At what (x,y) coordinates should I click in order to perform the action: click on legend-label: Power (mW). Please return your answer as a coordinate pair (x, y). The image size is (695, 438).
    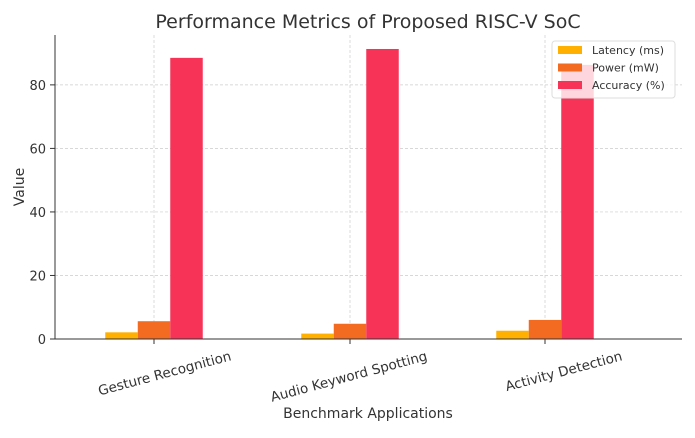
    Looking at the image, I should click on (625, 68).